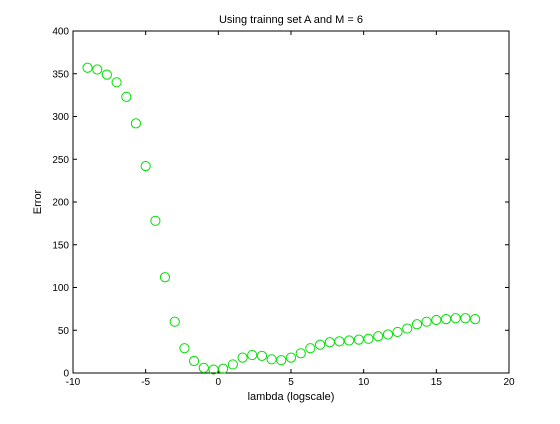 The width and height of the screenshot is (560, 424). Describe the element at coordinates (291, 20) in the screenshot. I see `chart-title: Using trainng set A and M = 6` at that location.